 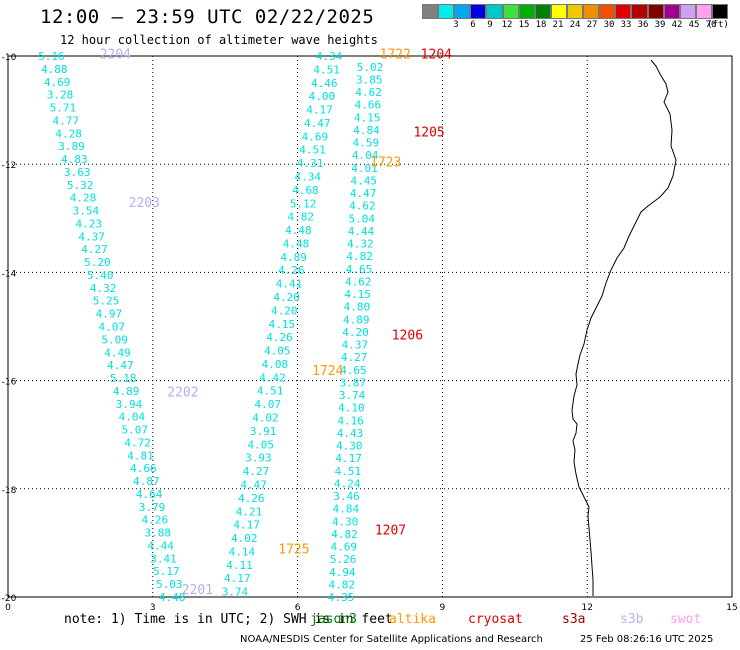 I want to click on legend-labels: 3 6 9 12 15 18 21 24 27 30 33 36 39 42 45 70 (ft), so click(x=575, y=26).